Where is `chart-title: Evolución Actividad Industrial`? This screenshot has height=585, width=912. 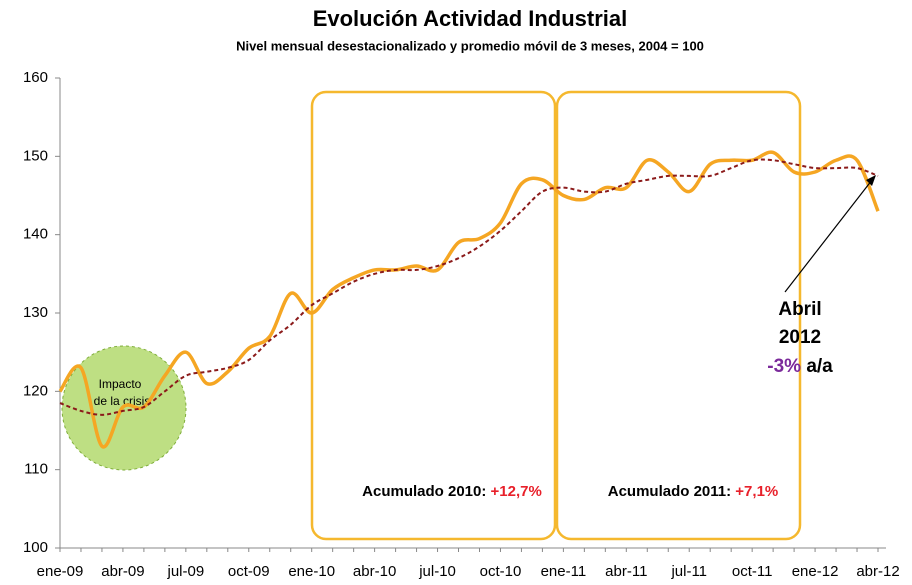 chart-title: Evolución Actividad Industrial is located at coordinates (470, 18).